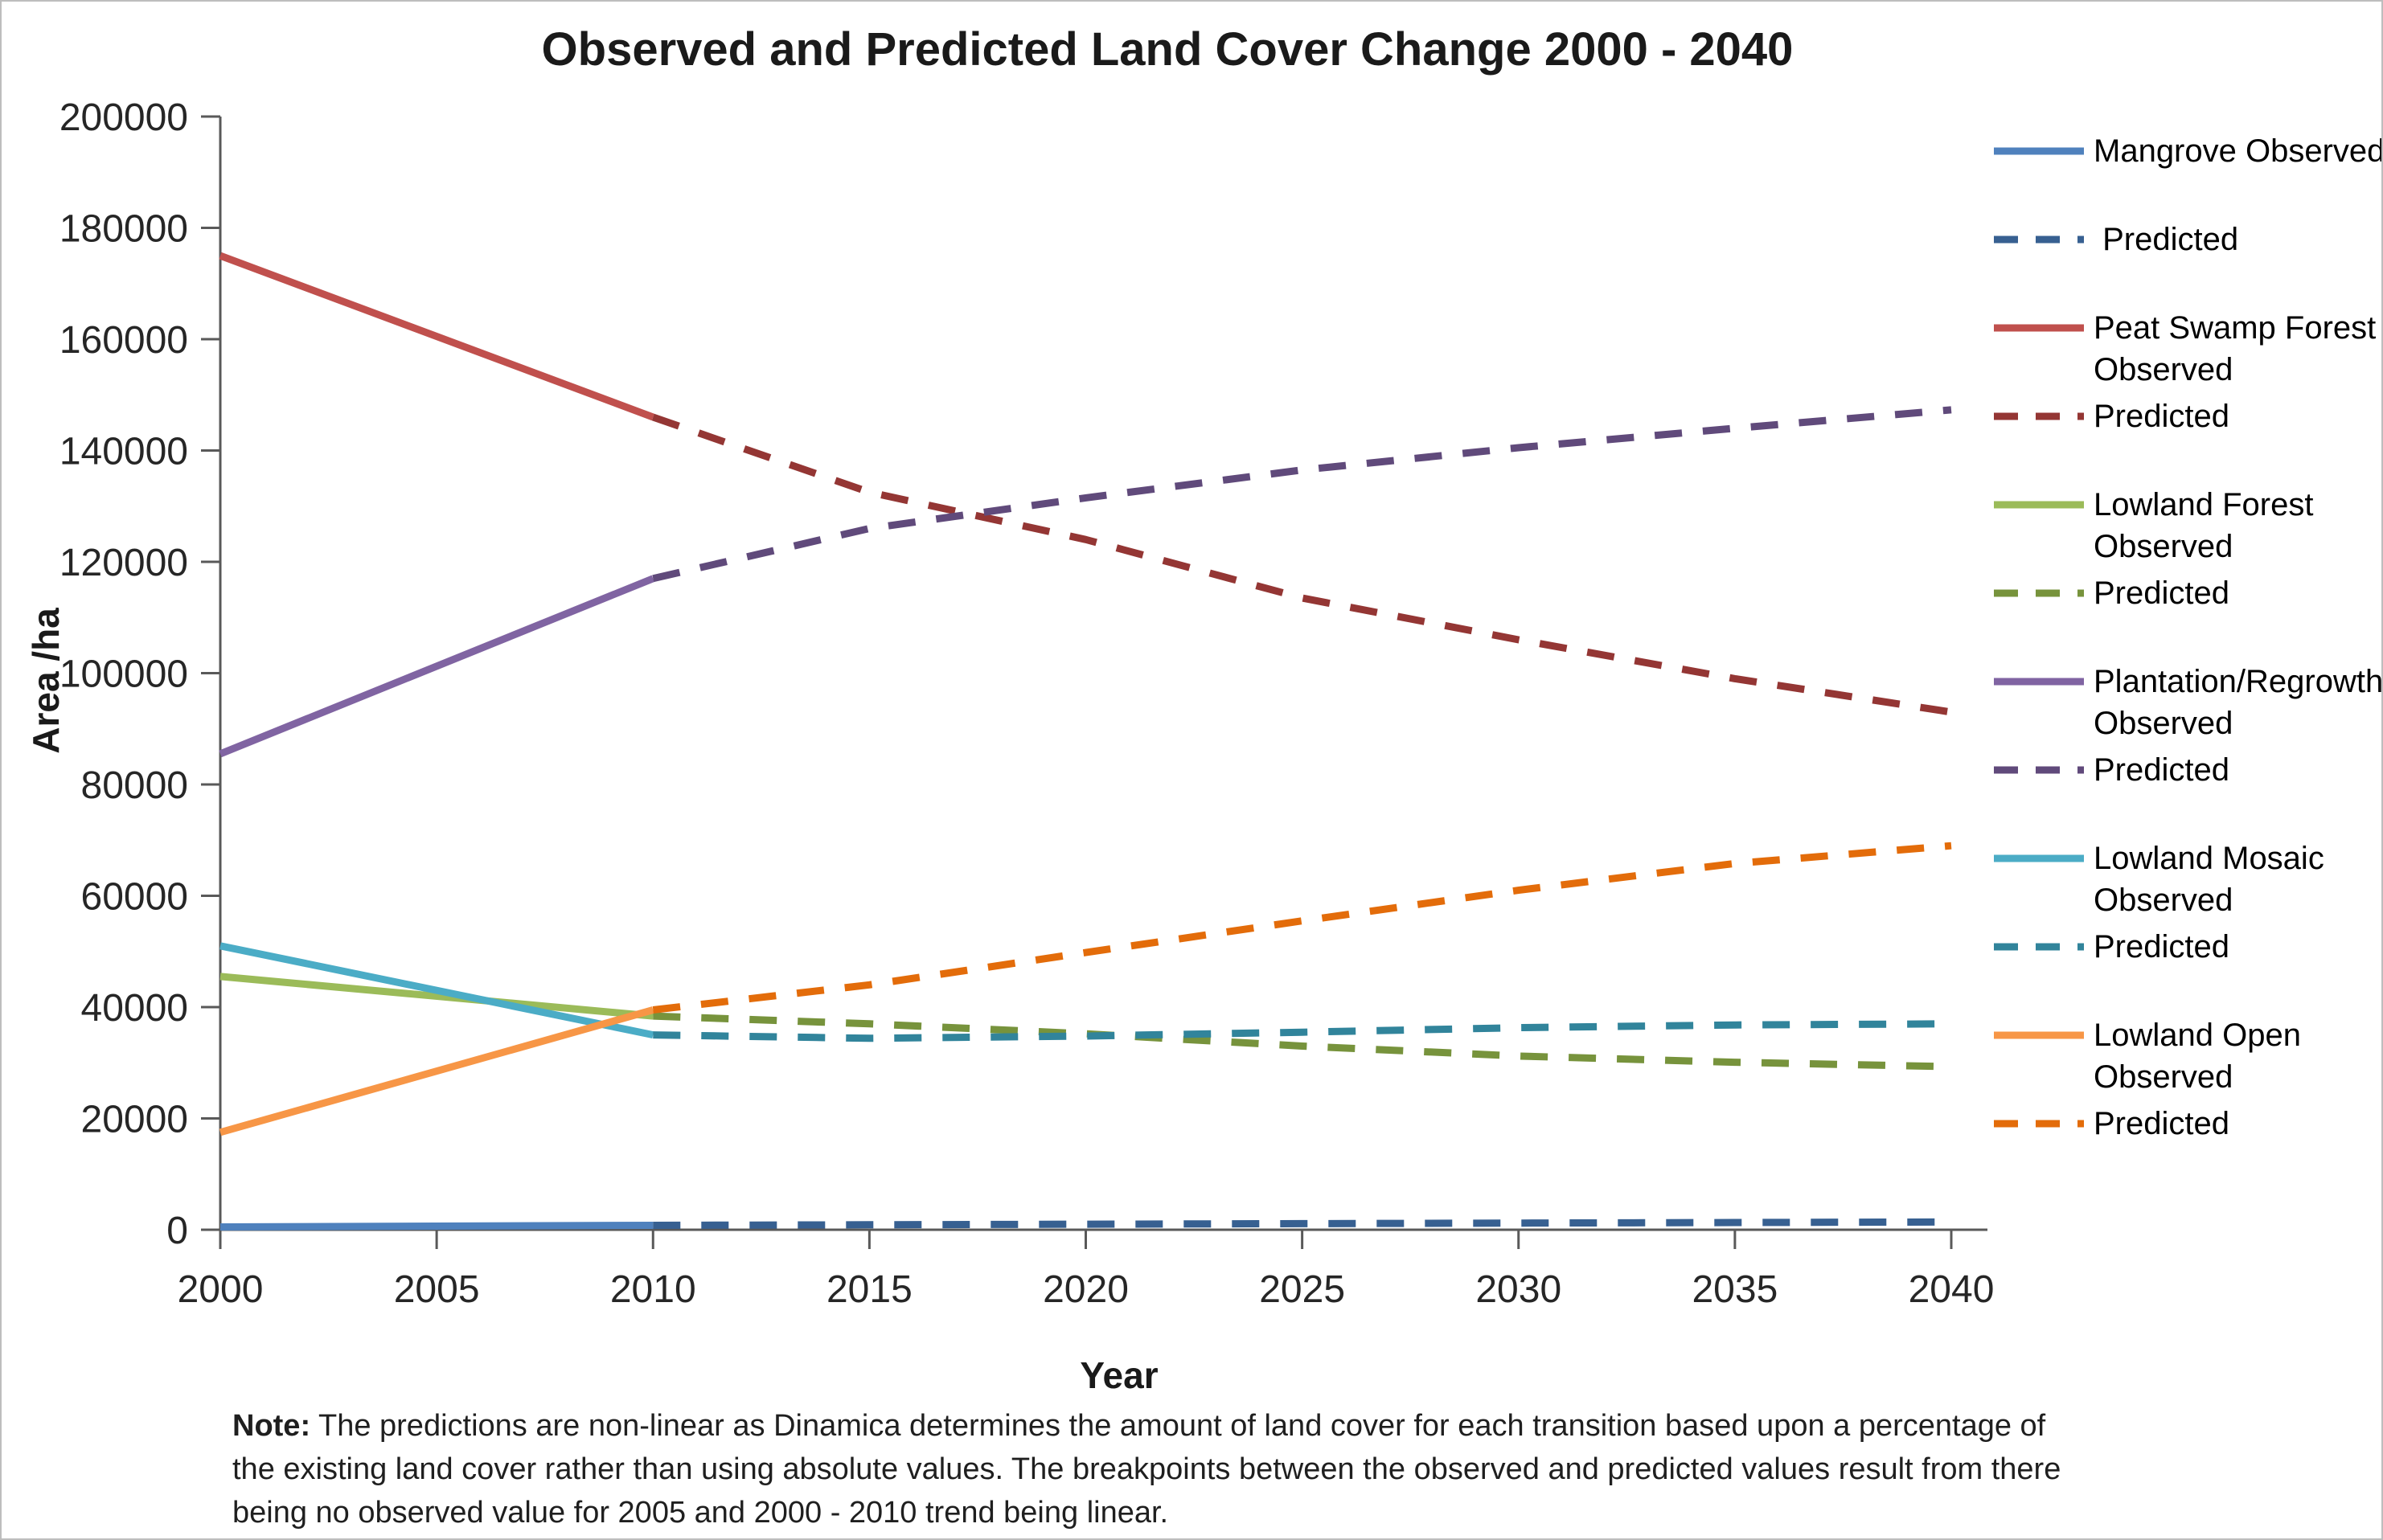 Image resolution: width=2383 pixels, height=1540 pixels. What do you see at coordinates (123, 229) in the screenshot?
I see `y-tick-label: 180000` at bounding box center [123, 229].